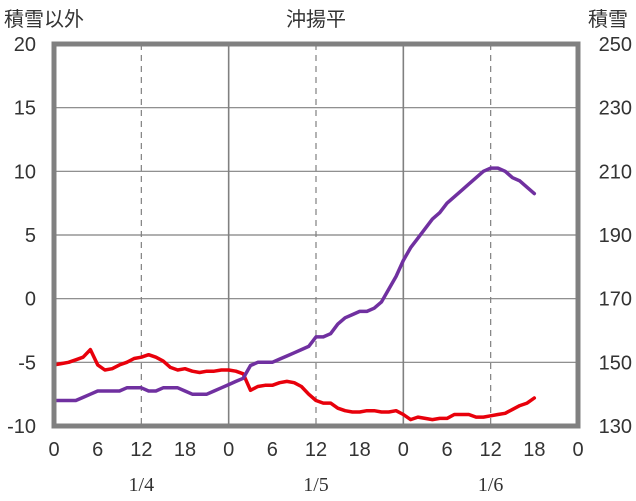 This screenshot has height=501, width=636. Describe the element at coordinates (615, 109) in the screenshot. I see `y-tick-label-right: 230` at that location.